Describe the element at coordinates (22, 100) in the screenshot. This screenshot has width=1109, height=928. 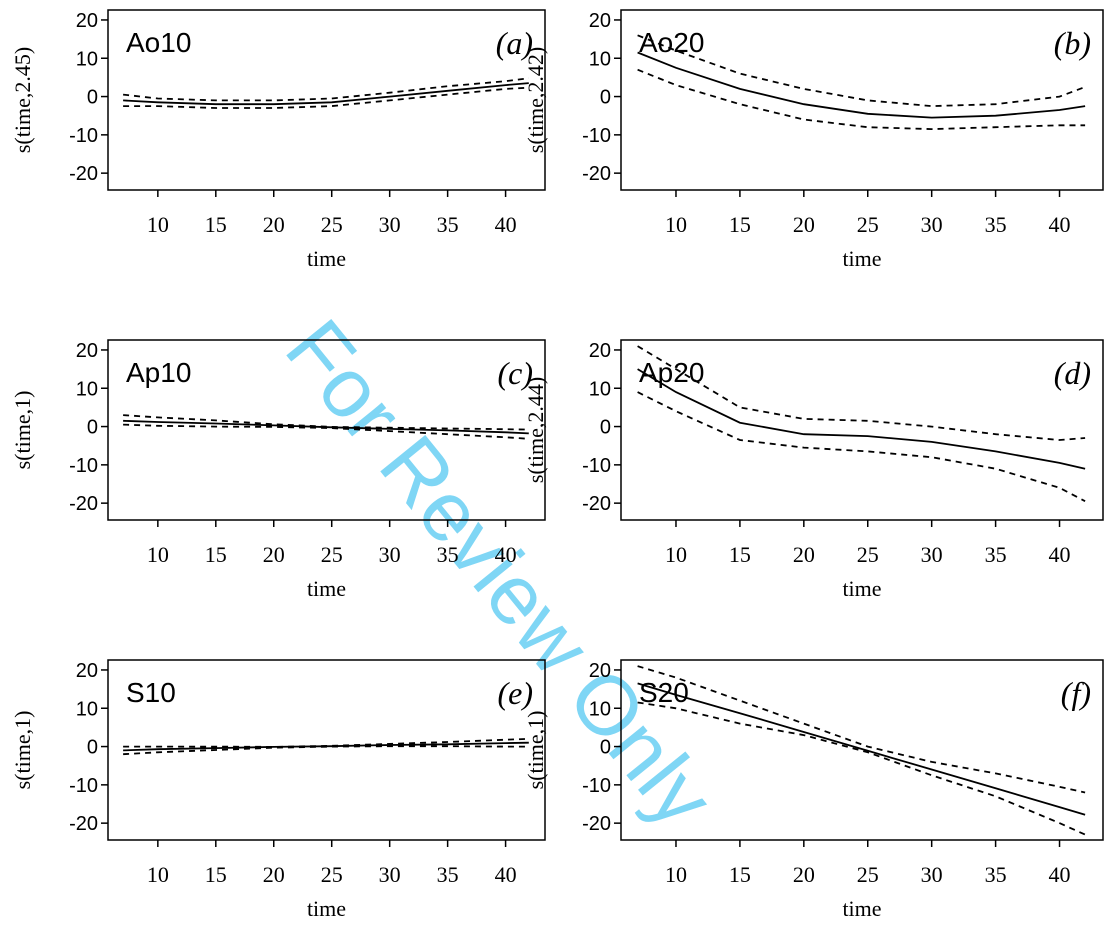
I see `y-axis-title: s(time,2.45)` at that location.